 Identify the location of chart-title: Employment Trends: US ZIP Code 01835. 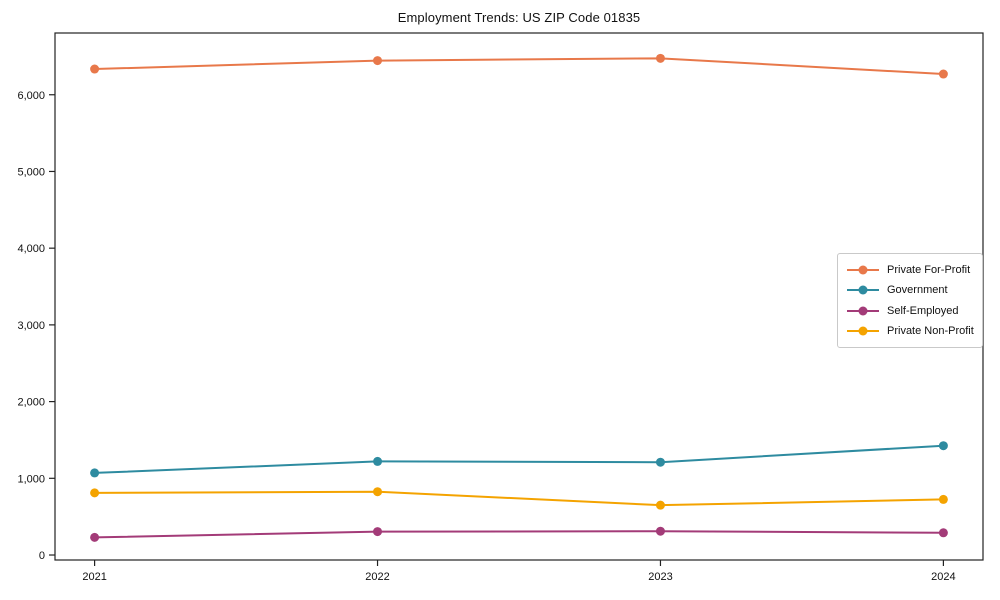
(519, 17).